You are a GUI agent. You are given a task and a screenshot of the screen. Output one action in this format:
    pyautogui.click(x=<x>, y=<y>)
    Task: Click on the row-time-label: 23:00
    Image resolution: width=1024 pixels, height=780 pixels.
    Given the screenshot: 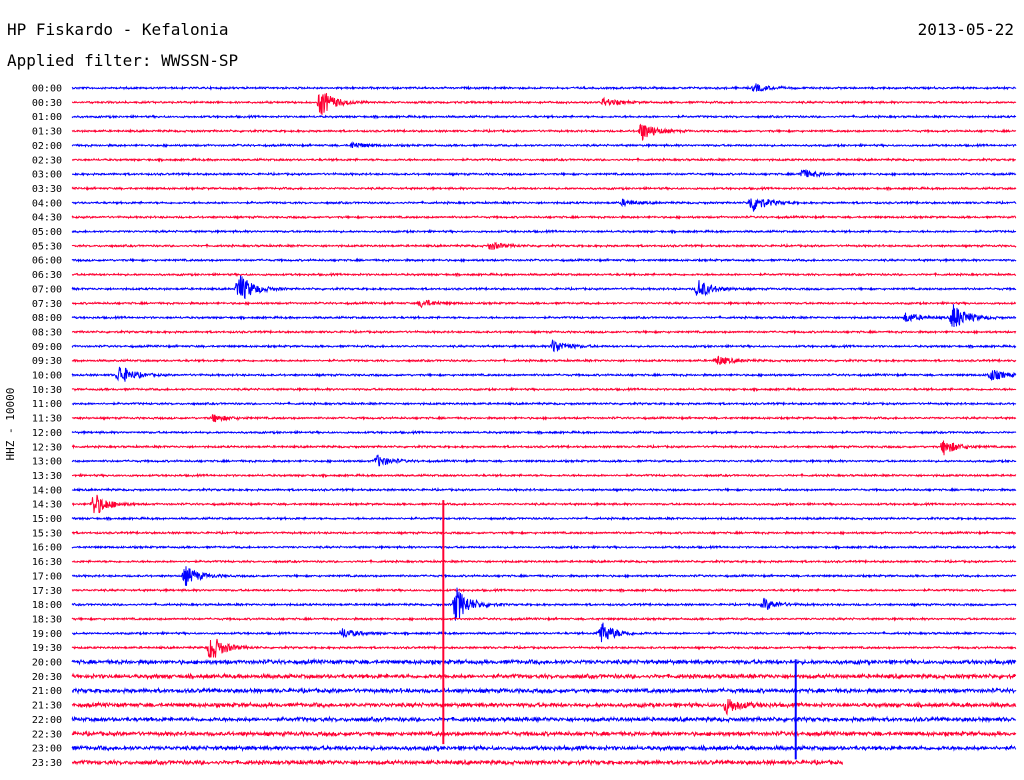 What is the action you would take?
    pyautogui.click(x=47, y=749)
    